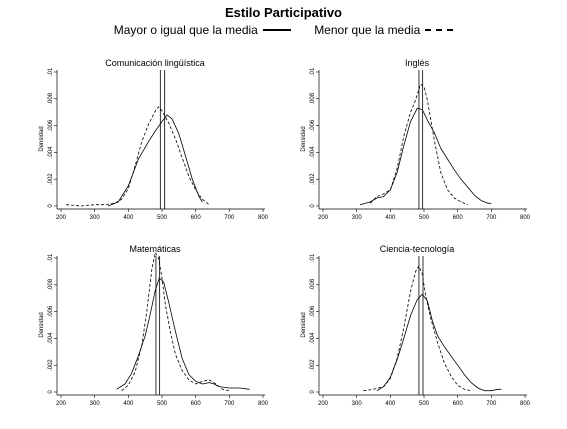  What do you see at coordinates (367, 30) in the screenshot?
I see `legend-label-menor: Menor que la media` at bounding box center [367, 30].